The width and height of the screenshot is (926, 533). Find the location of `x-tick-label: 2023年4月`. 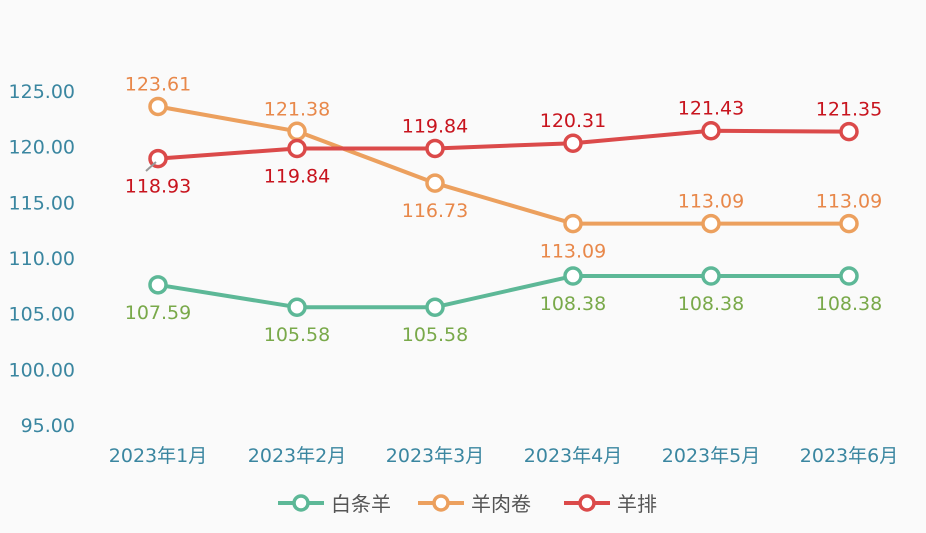

x-tick-label: 2023年4月 is located at coordinates (573, 456).